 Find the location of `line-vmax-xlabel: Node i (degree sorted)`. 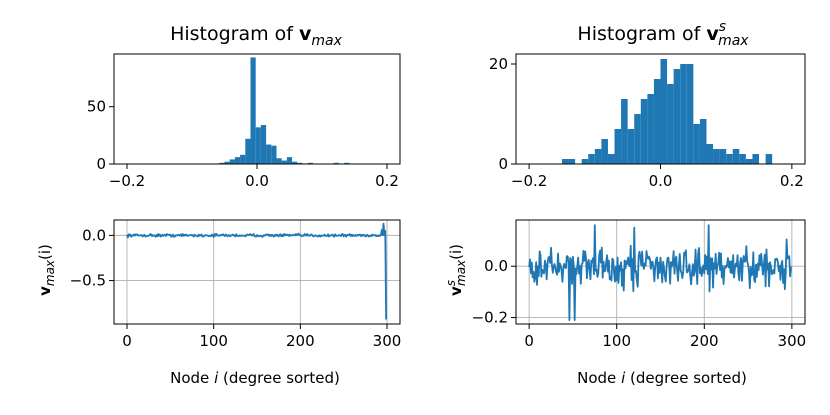

line-vmax-xlabel: Node i (degree sorted) is located at coordinates (255, 378).